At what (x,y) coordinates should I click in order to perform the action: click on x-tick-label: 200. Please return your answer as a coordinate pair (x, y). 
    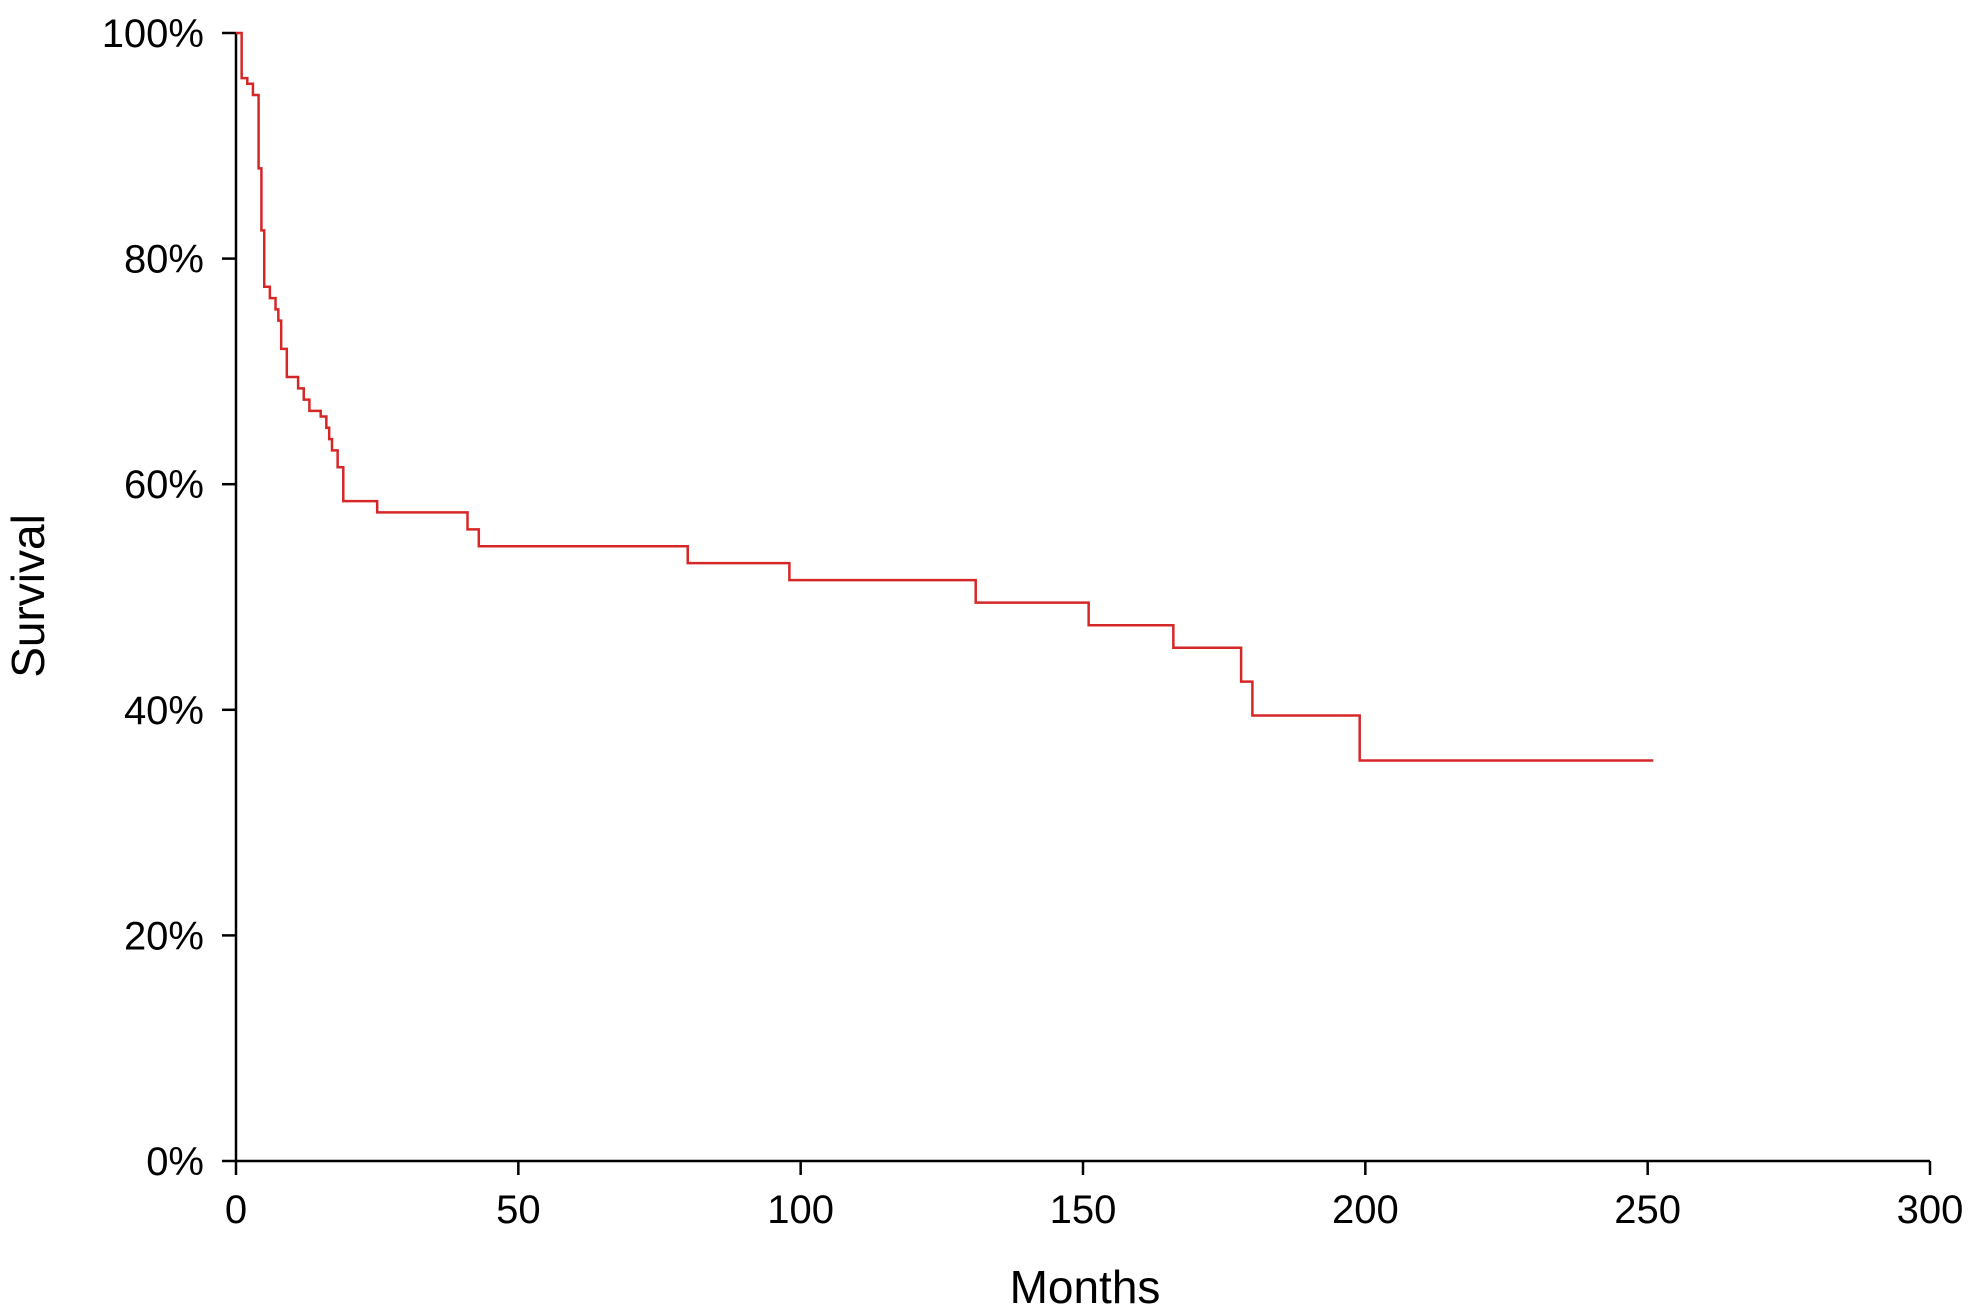
    Looking at the image, I should click on (1365, 1210).